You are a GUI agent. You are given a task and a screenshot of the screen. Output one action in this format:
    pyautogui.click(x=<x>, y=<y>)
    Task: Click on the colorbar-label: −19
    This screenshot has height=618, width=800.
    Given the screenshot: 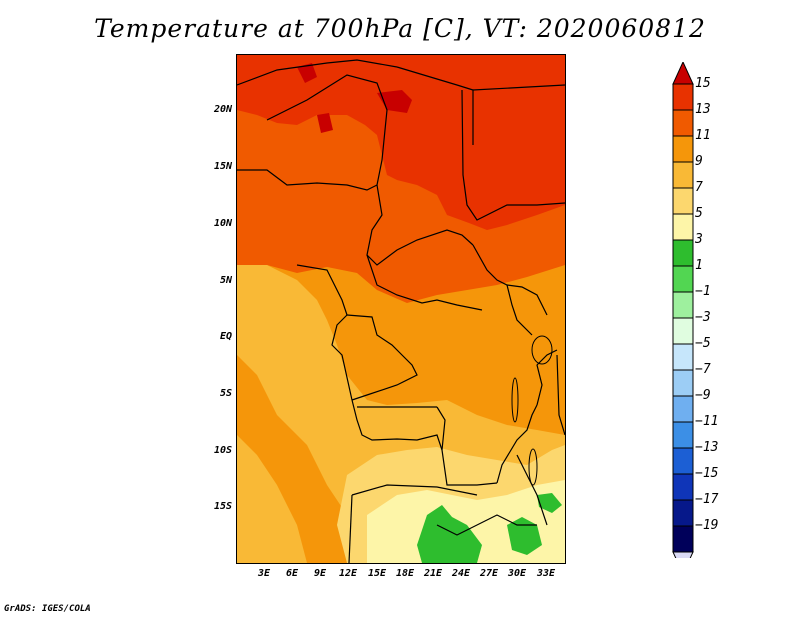 What is the action you would take?
    pyautogui.click(x=707, y=525)
    